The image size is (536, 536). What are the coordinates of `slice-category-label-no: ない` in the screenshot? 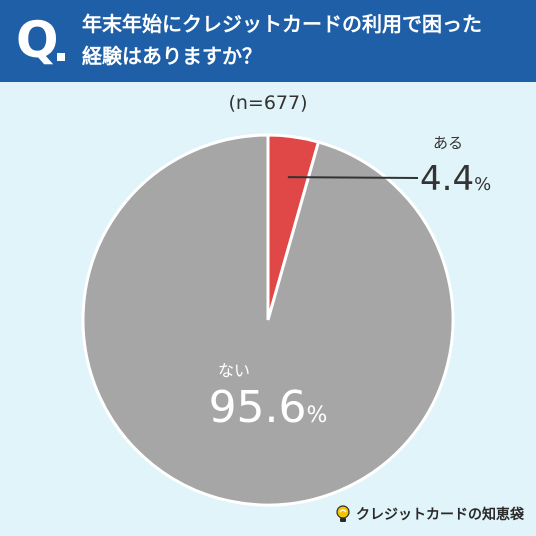 It's located at (234, 370).